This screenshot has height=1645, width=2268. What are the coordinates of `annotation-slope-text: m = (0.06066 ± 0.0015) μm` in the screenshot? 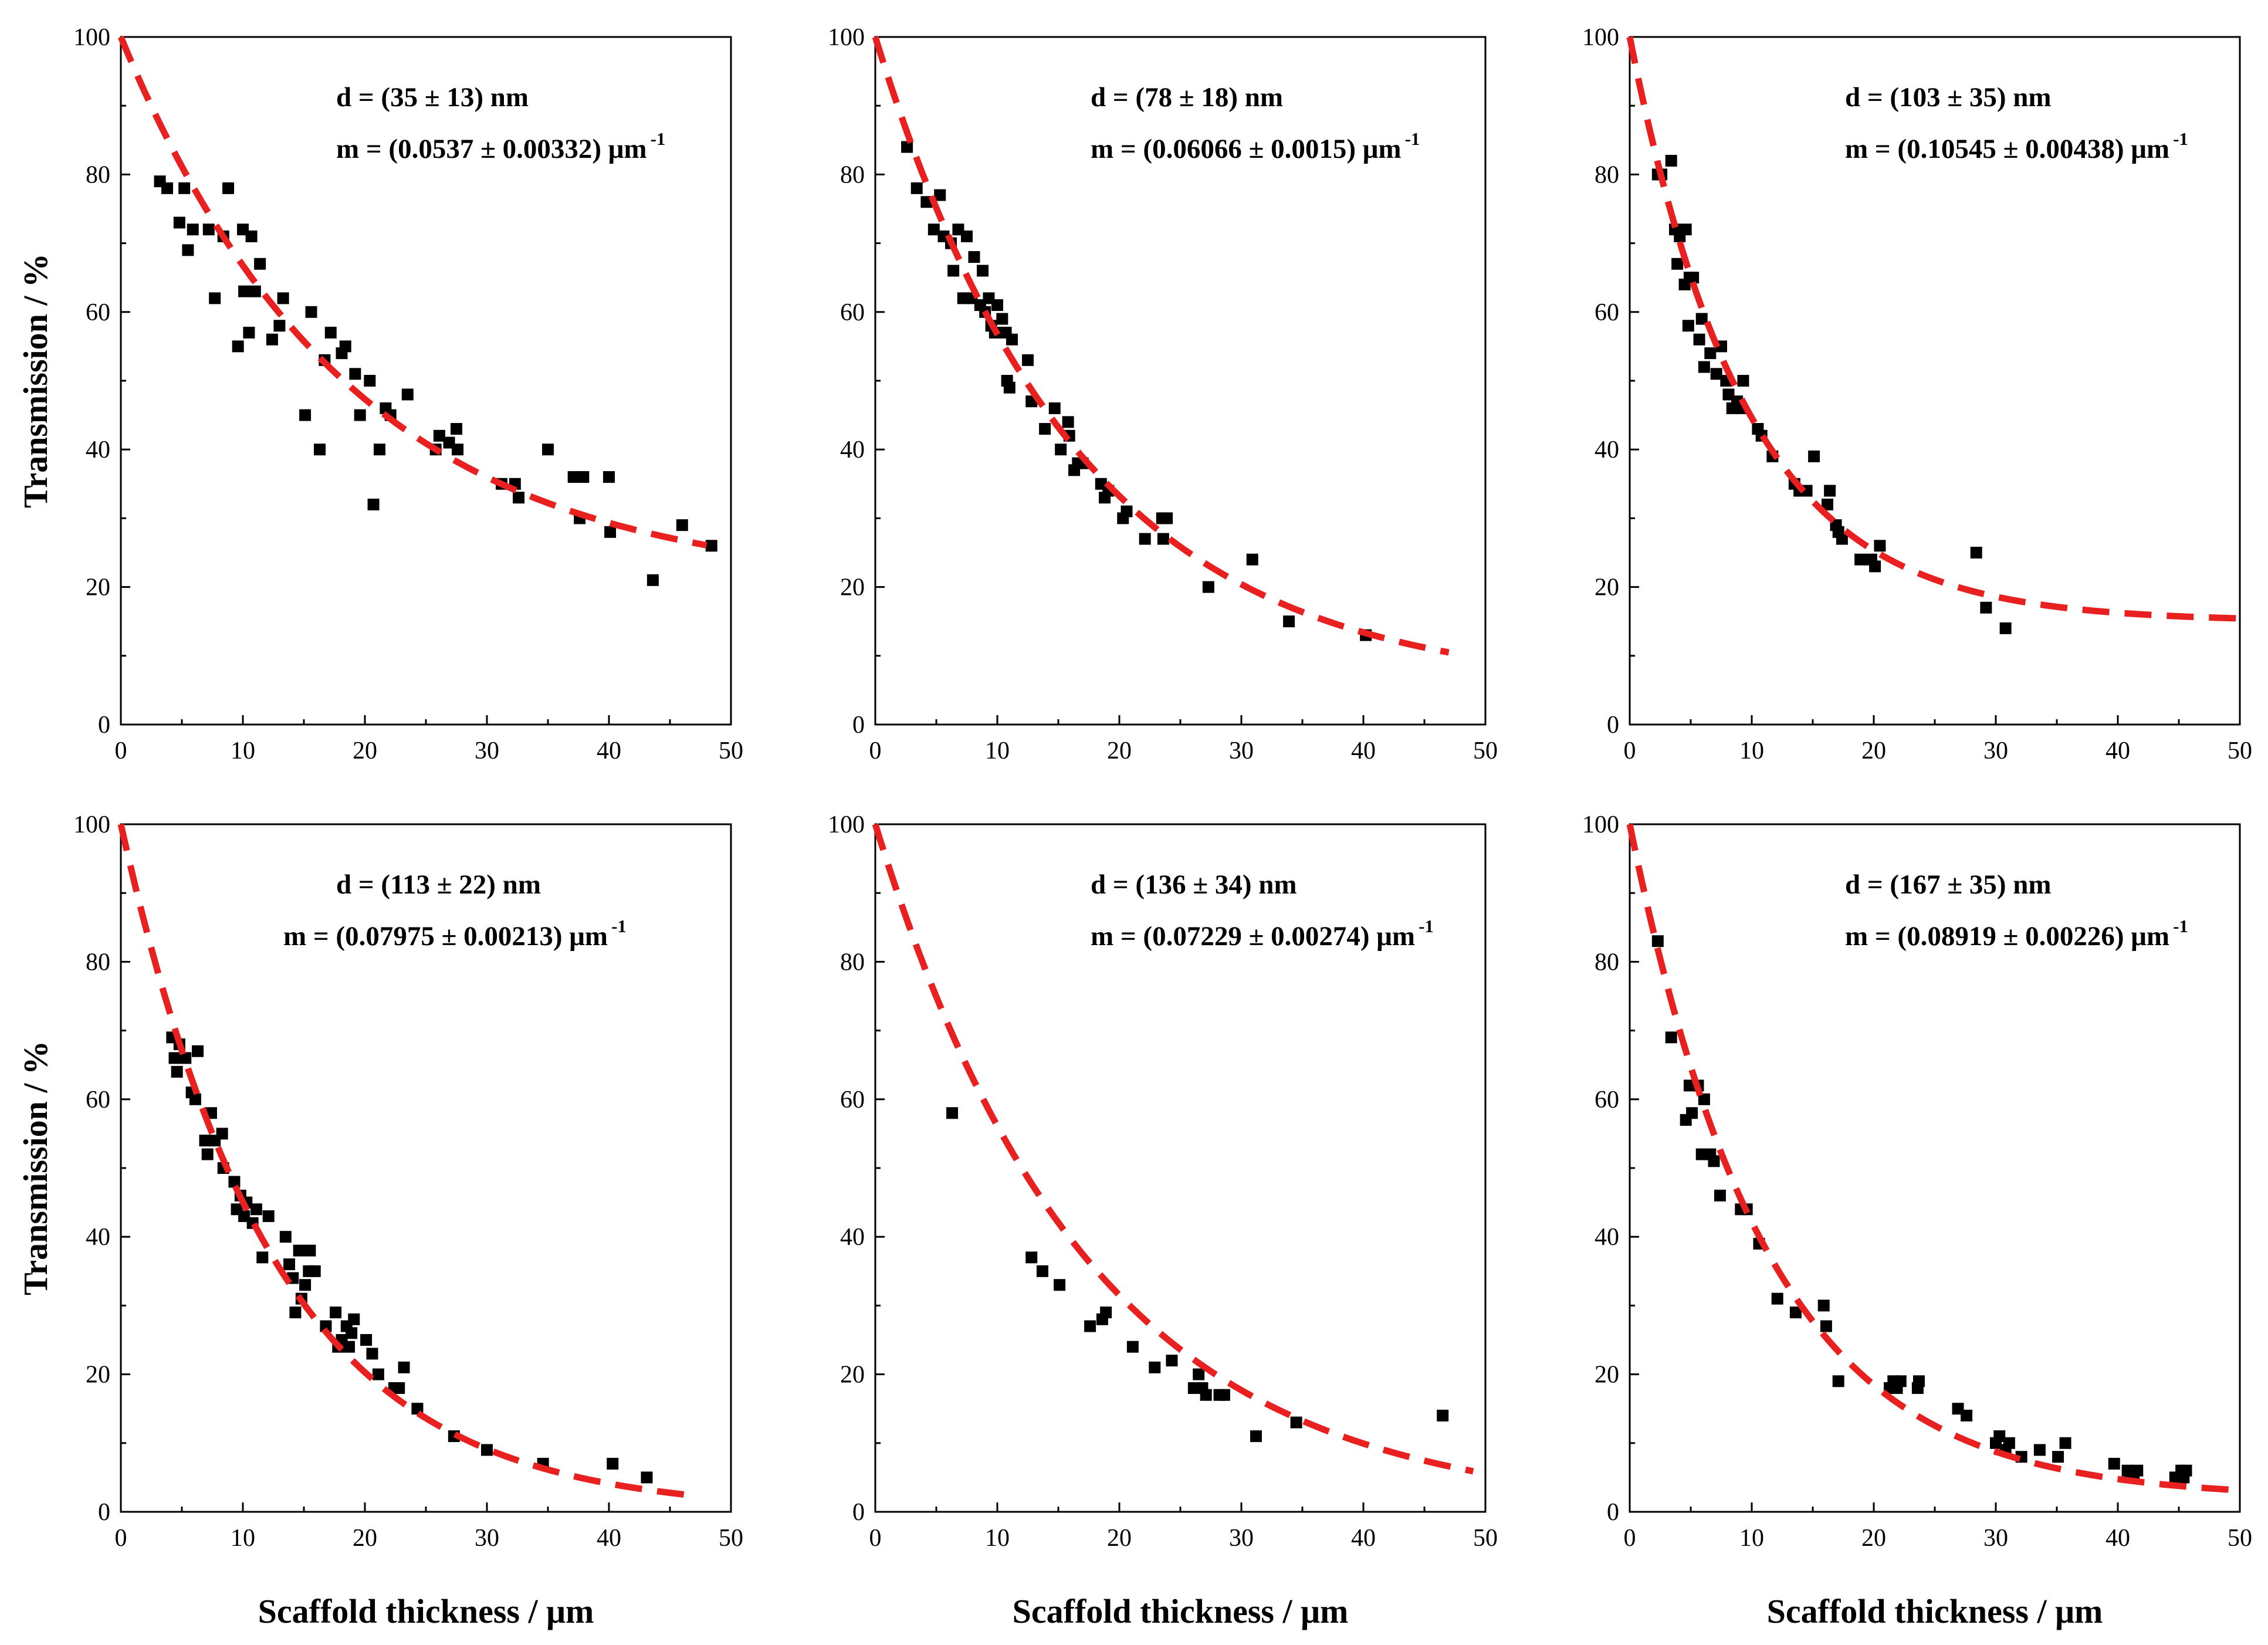 It's located at (1246, 149).